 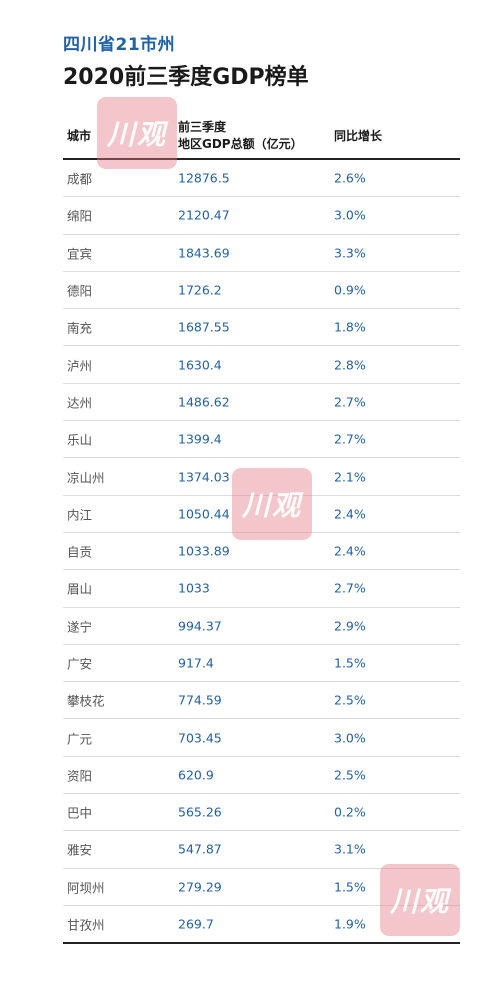 What do you see at coordinates (261, 850) in the screenshot?
I see `table-row: 雅安 547.87 3.1%` at bounding box center [261, 850].